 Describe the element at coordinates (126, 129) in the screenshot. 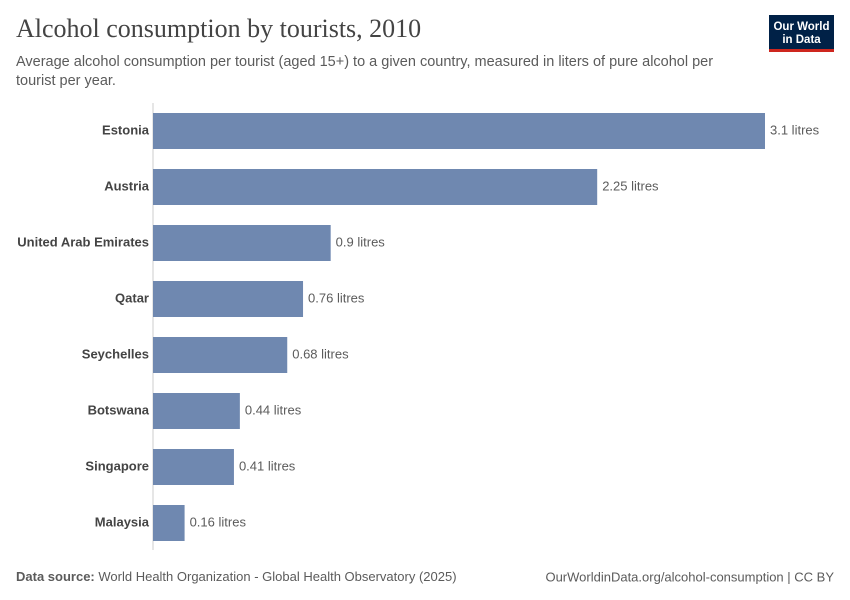

I see `y-tick-label: Estonia` at that location.